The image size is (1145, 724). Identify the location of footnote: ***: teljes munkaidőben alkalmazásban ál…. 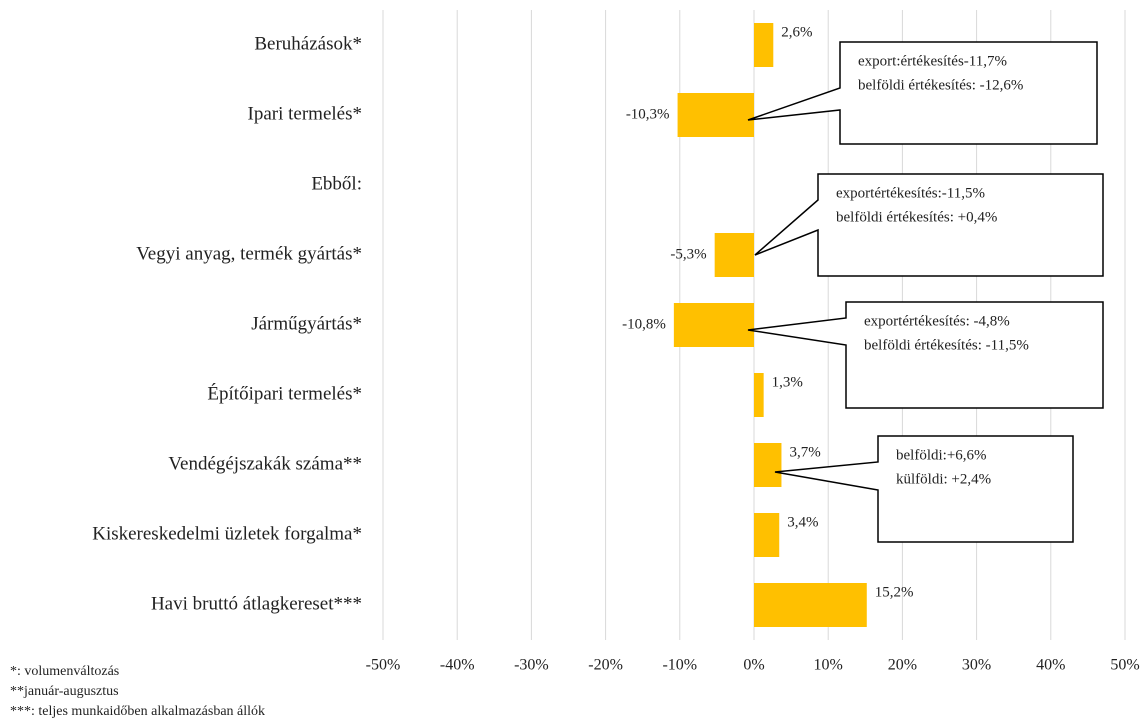
(137, 711).